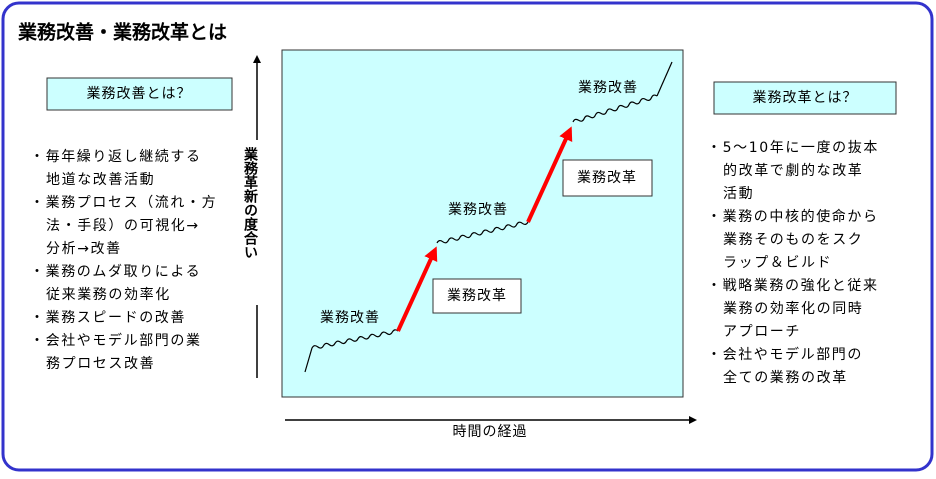  What do you see at coordinates (490, 432) in the screenshot?
I see `x-axis-label: 時間の経過` at bounding box center [490, 432].